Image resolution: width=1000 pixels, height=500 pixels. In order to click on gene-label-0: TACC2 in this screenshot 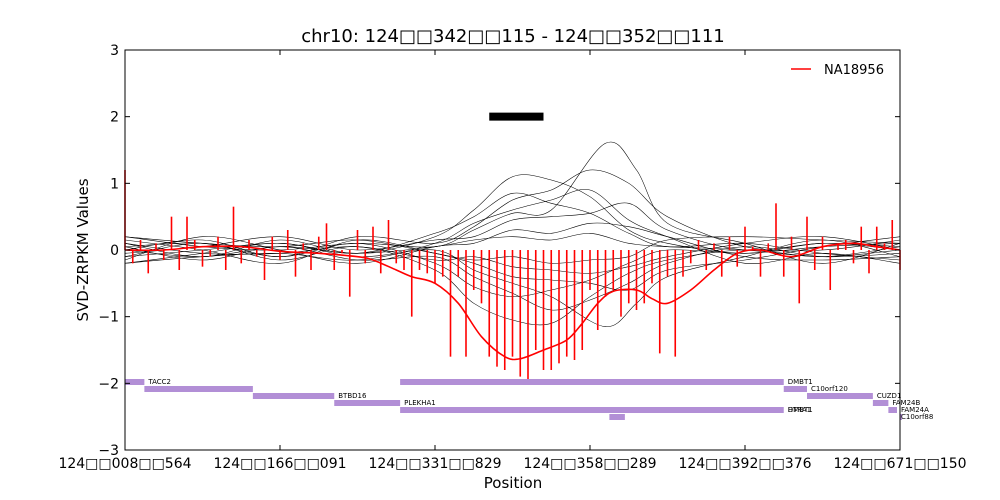, I will do `click(159, 382)`.